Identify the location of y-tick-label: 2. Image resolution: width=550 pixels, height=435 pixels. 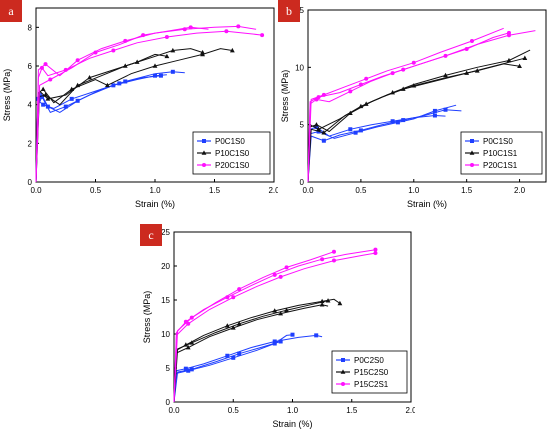
(30, 143).